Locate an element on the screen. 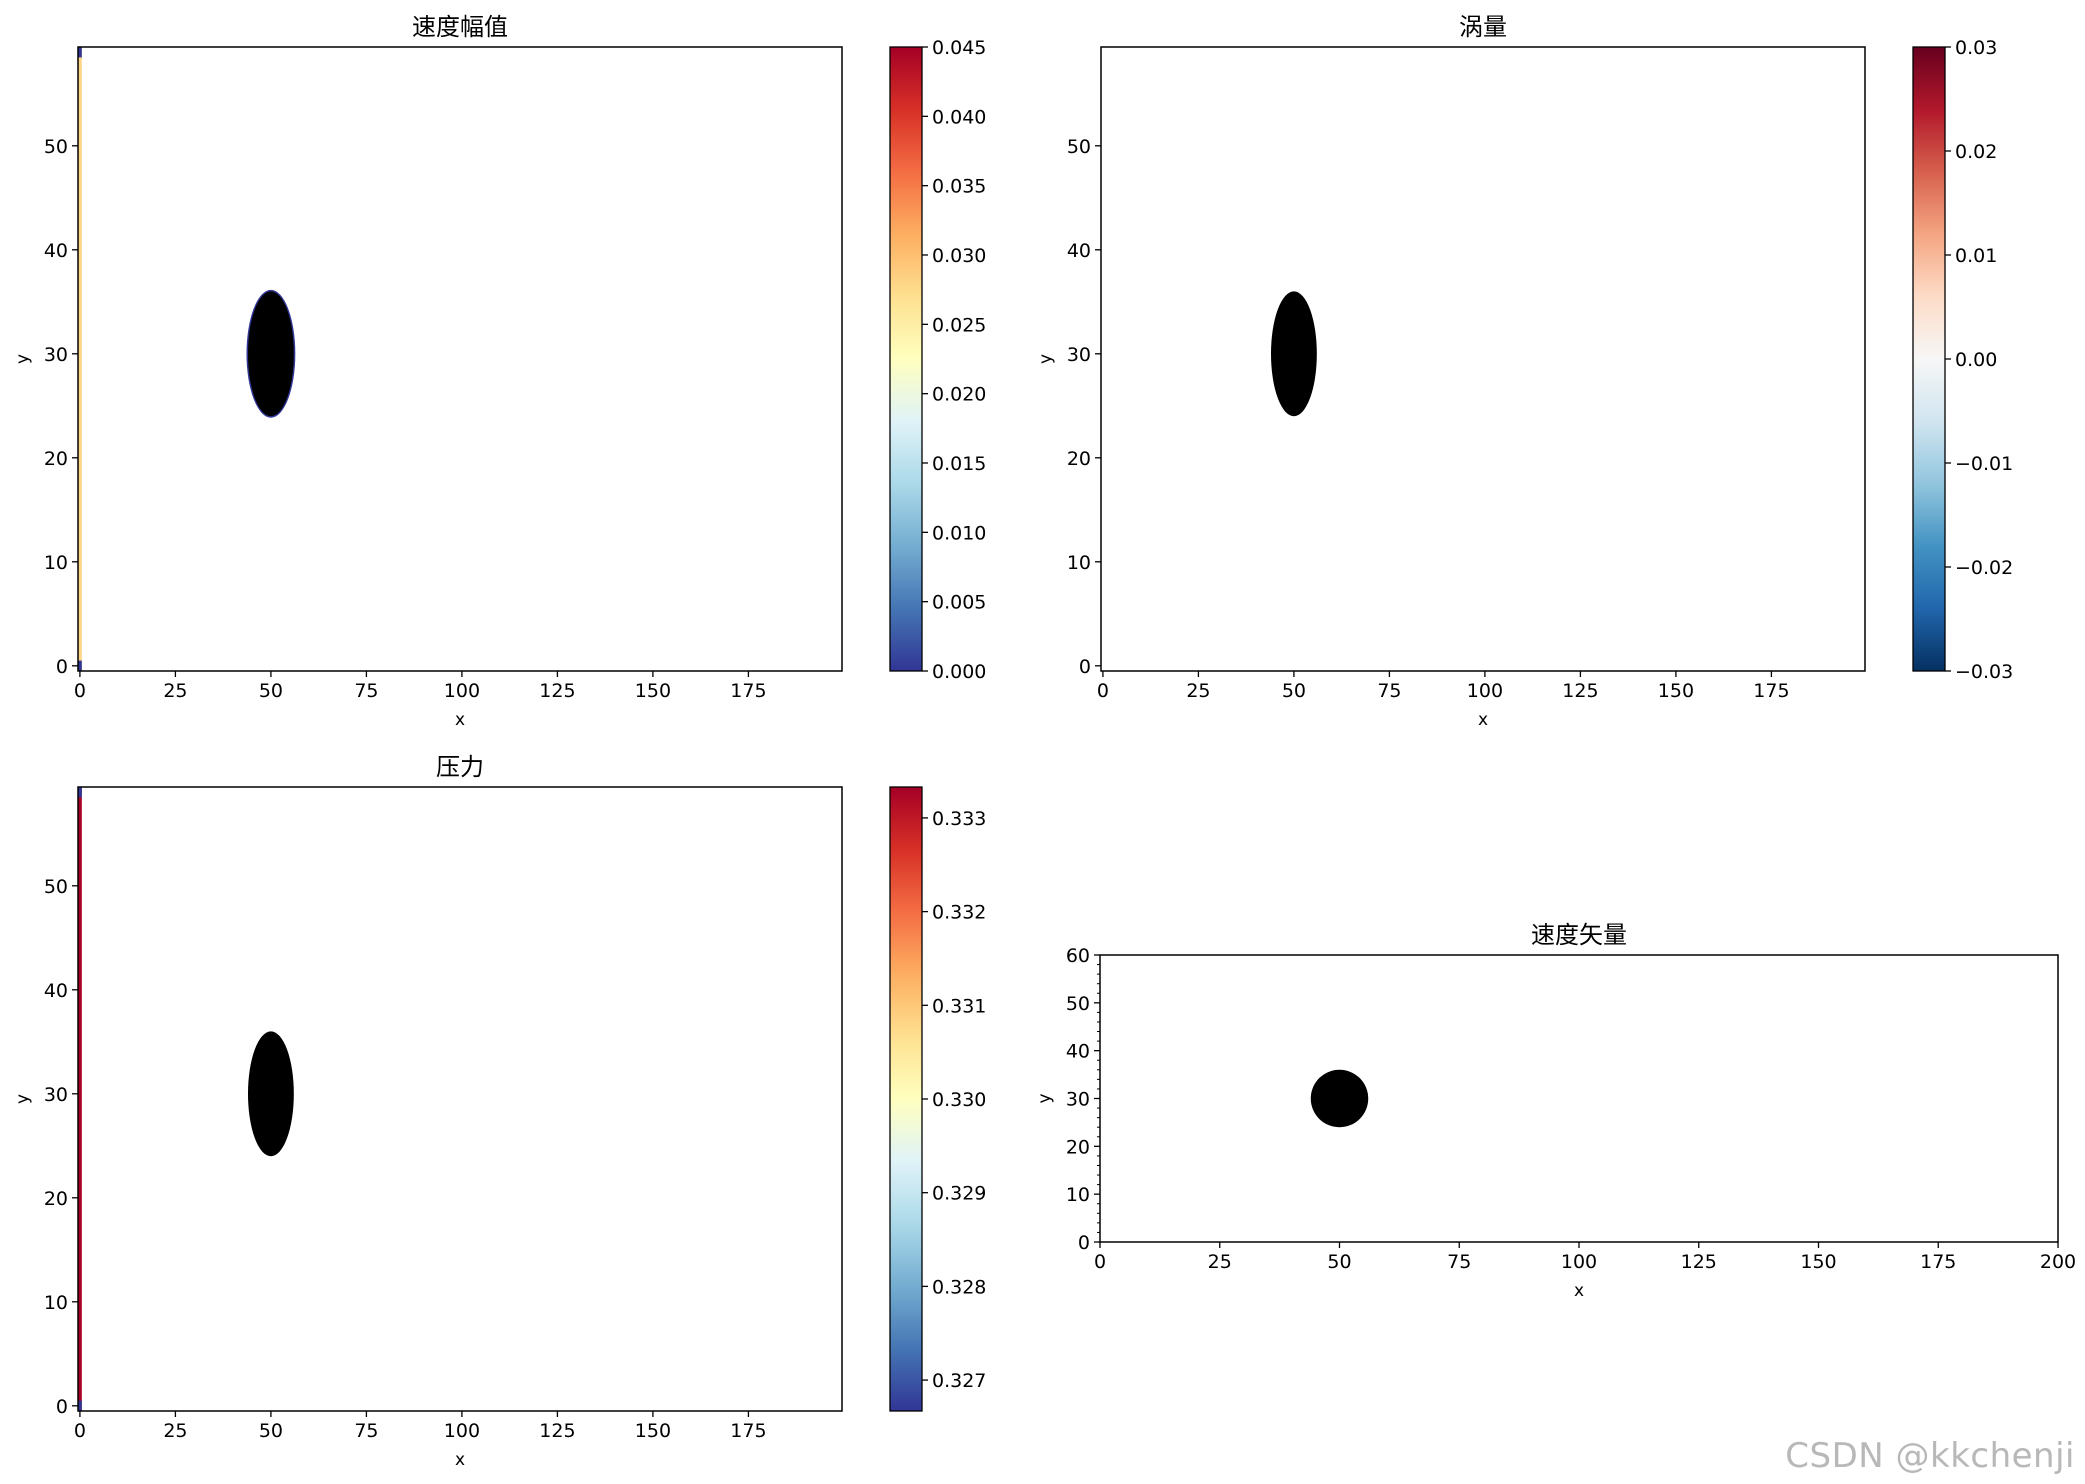  colorbar-tick-label: −0.02 is located at coordinates (1984, 568).